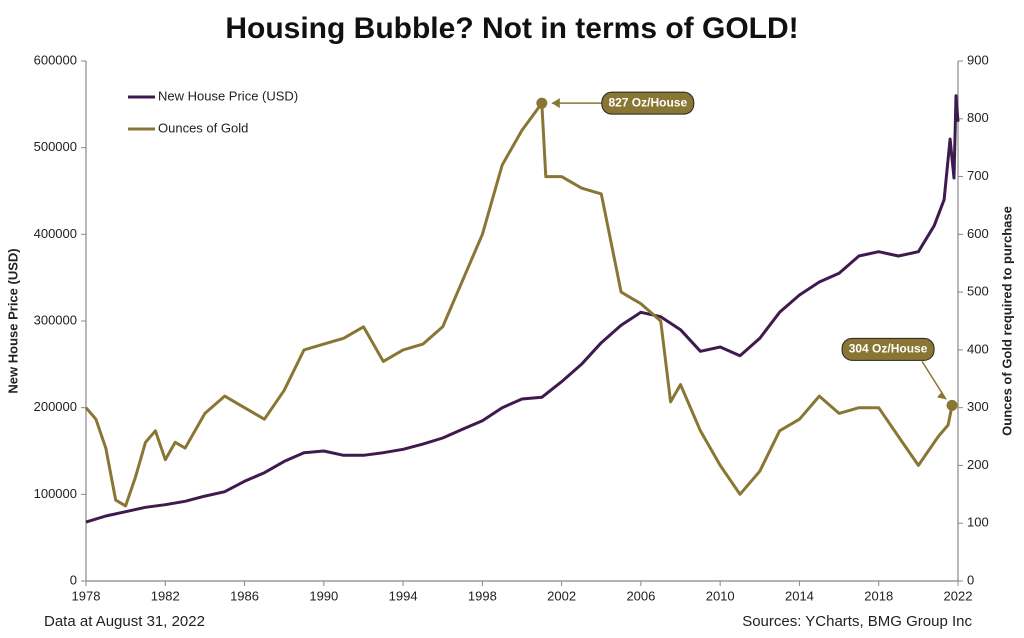  What do you see at coordinates (640, 595) in the screenshot?
I see `x-tick-label: 2006` at bounding box center [640, 595].